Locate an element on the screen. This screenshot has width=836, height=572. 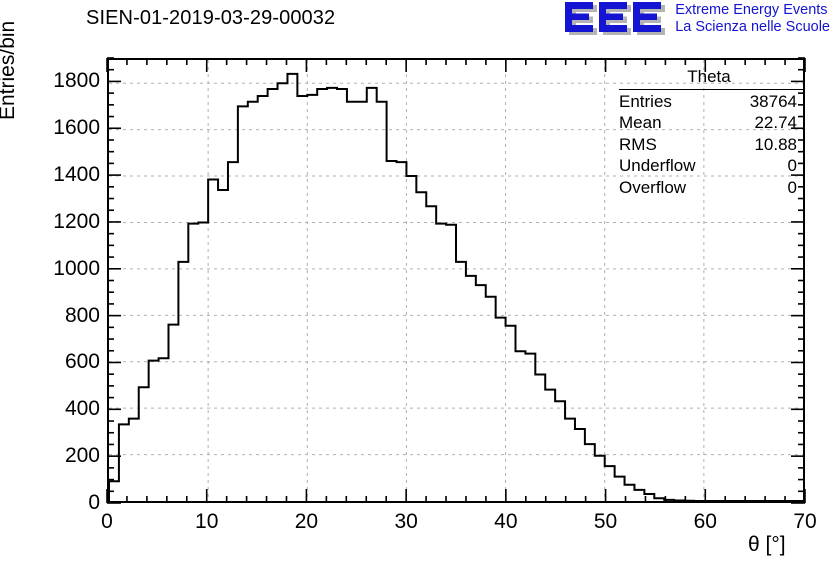
y-tick-label: 200 is located at coordinates (82, 456).